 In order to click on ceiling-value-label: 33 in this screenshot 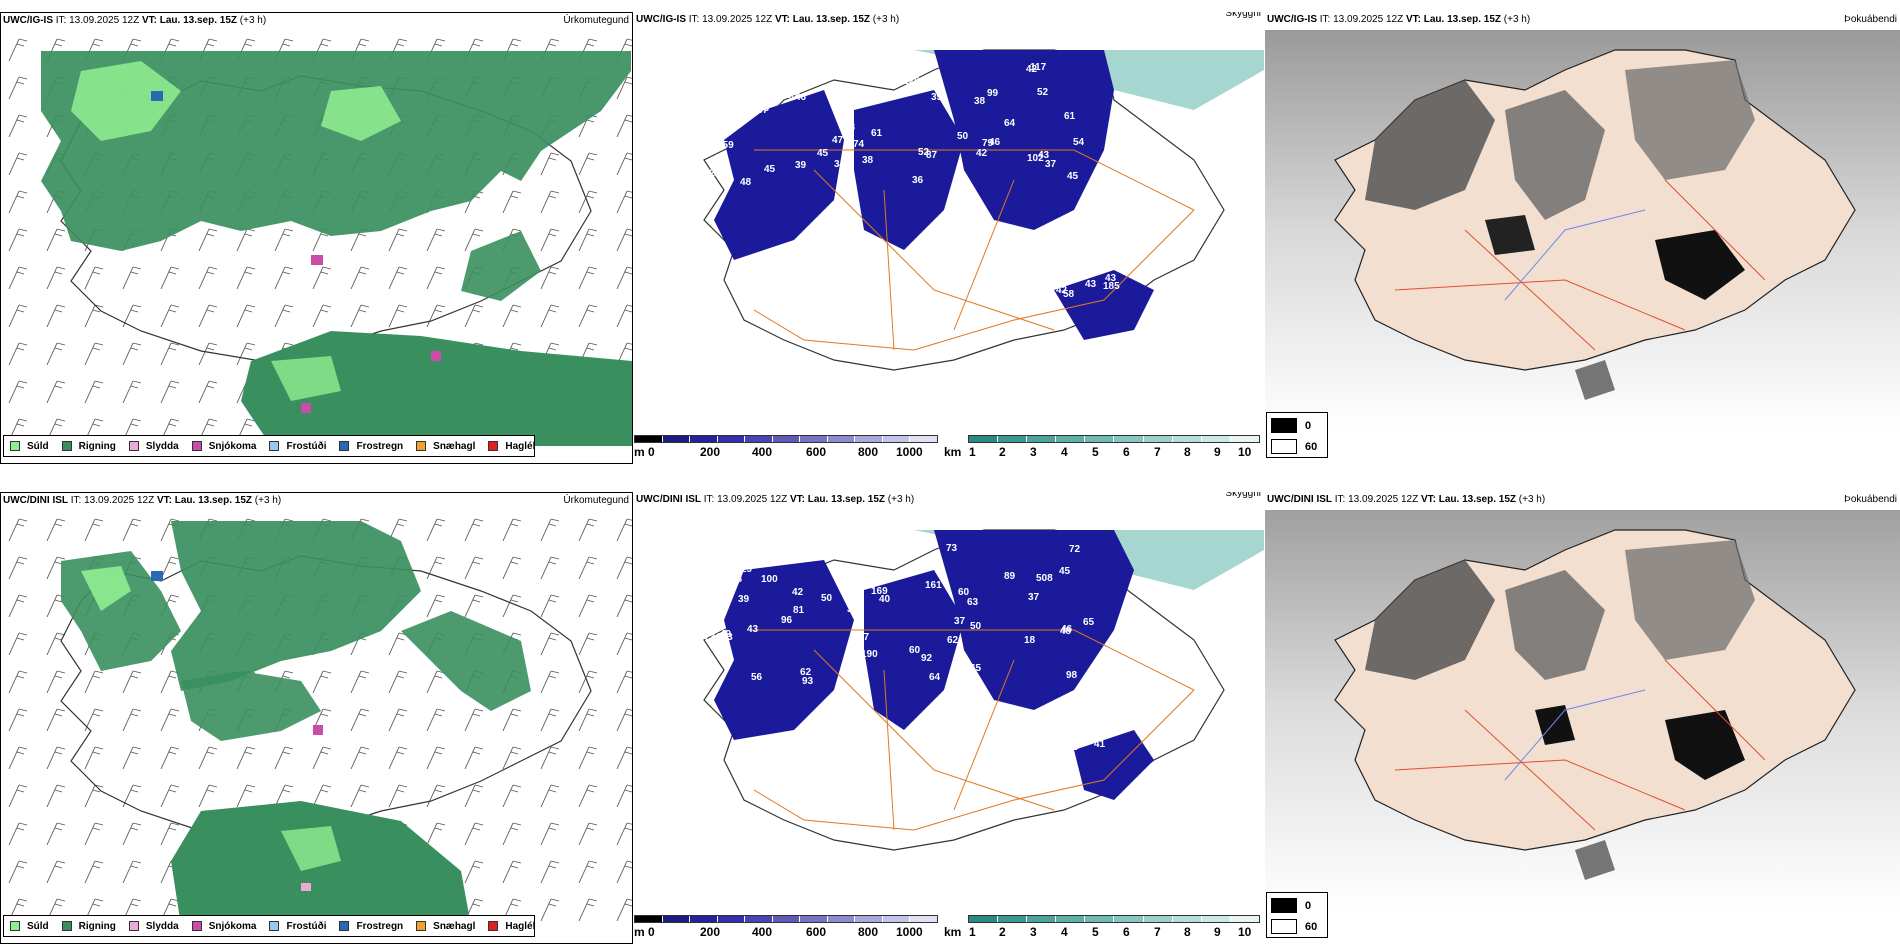, I will do `click(745, 92)`.